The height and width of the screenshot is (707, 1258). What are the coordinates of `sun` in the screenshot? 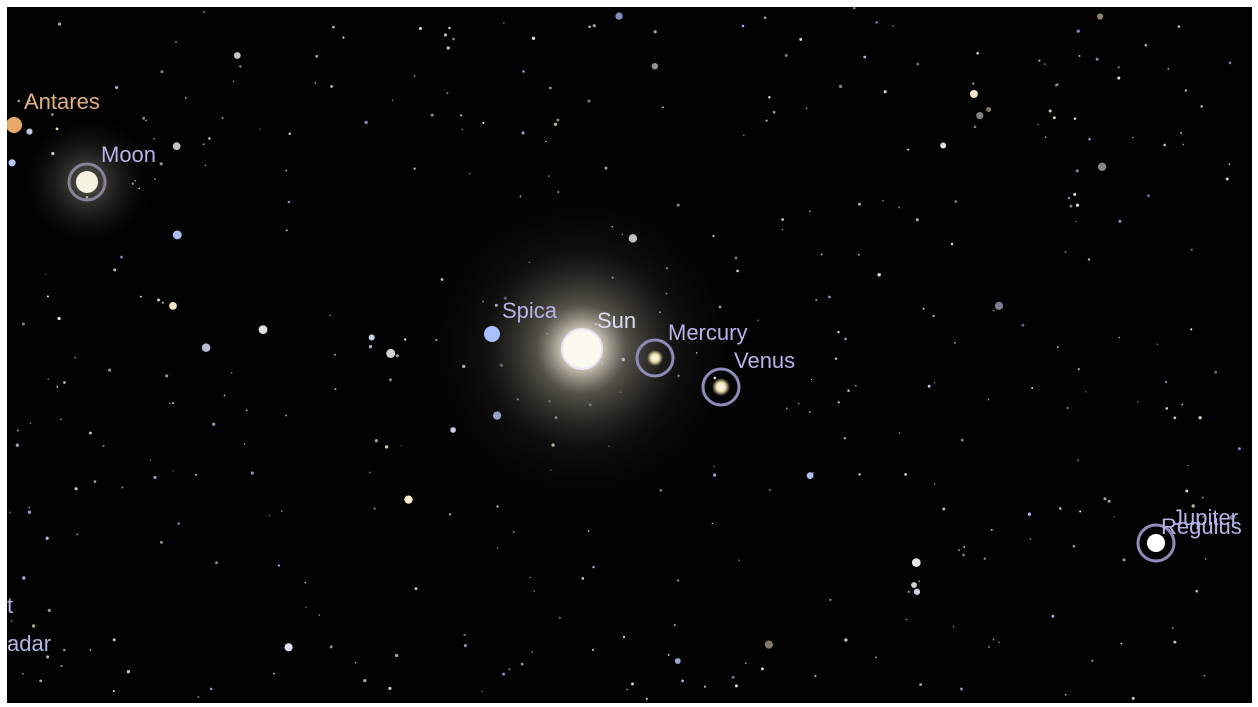 It's located at (582, 349).